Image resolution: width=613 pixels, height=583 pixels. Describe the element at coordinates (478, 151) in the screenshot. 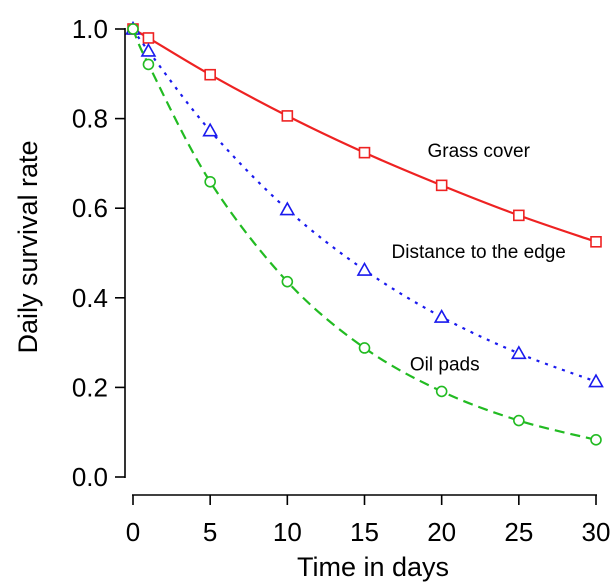

I see `series-annotation: Grass cover` at that location.